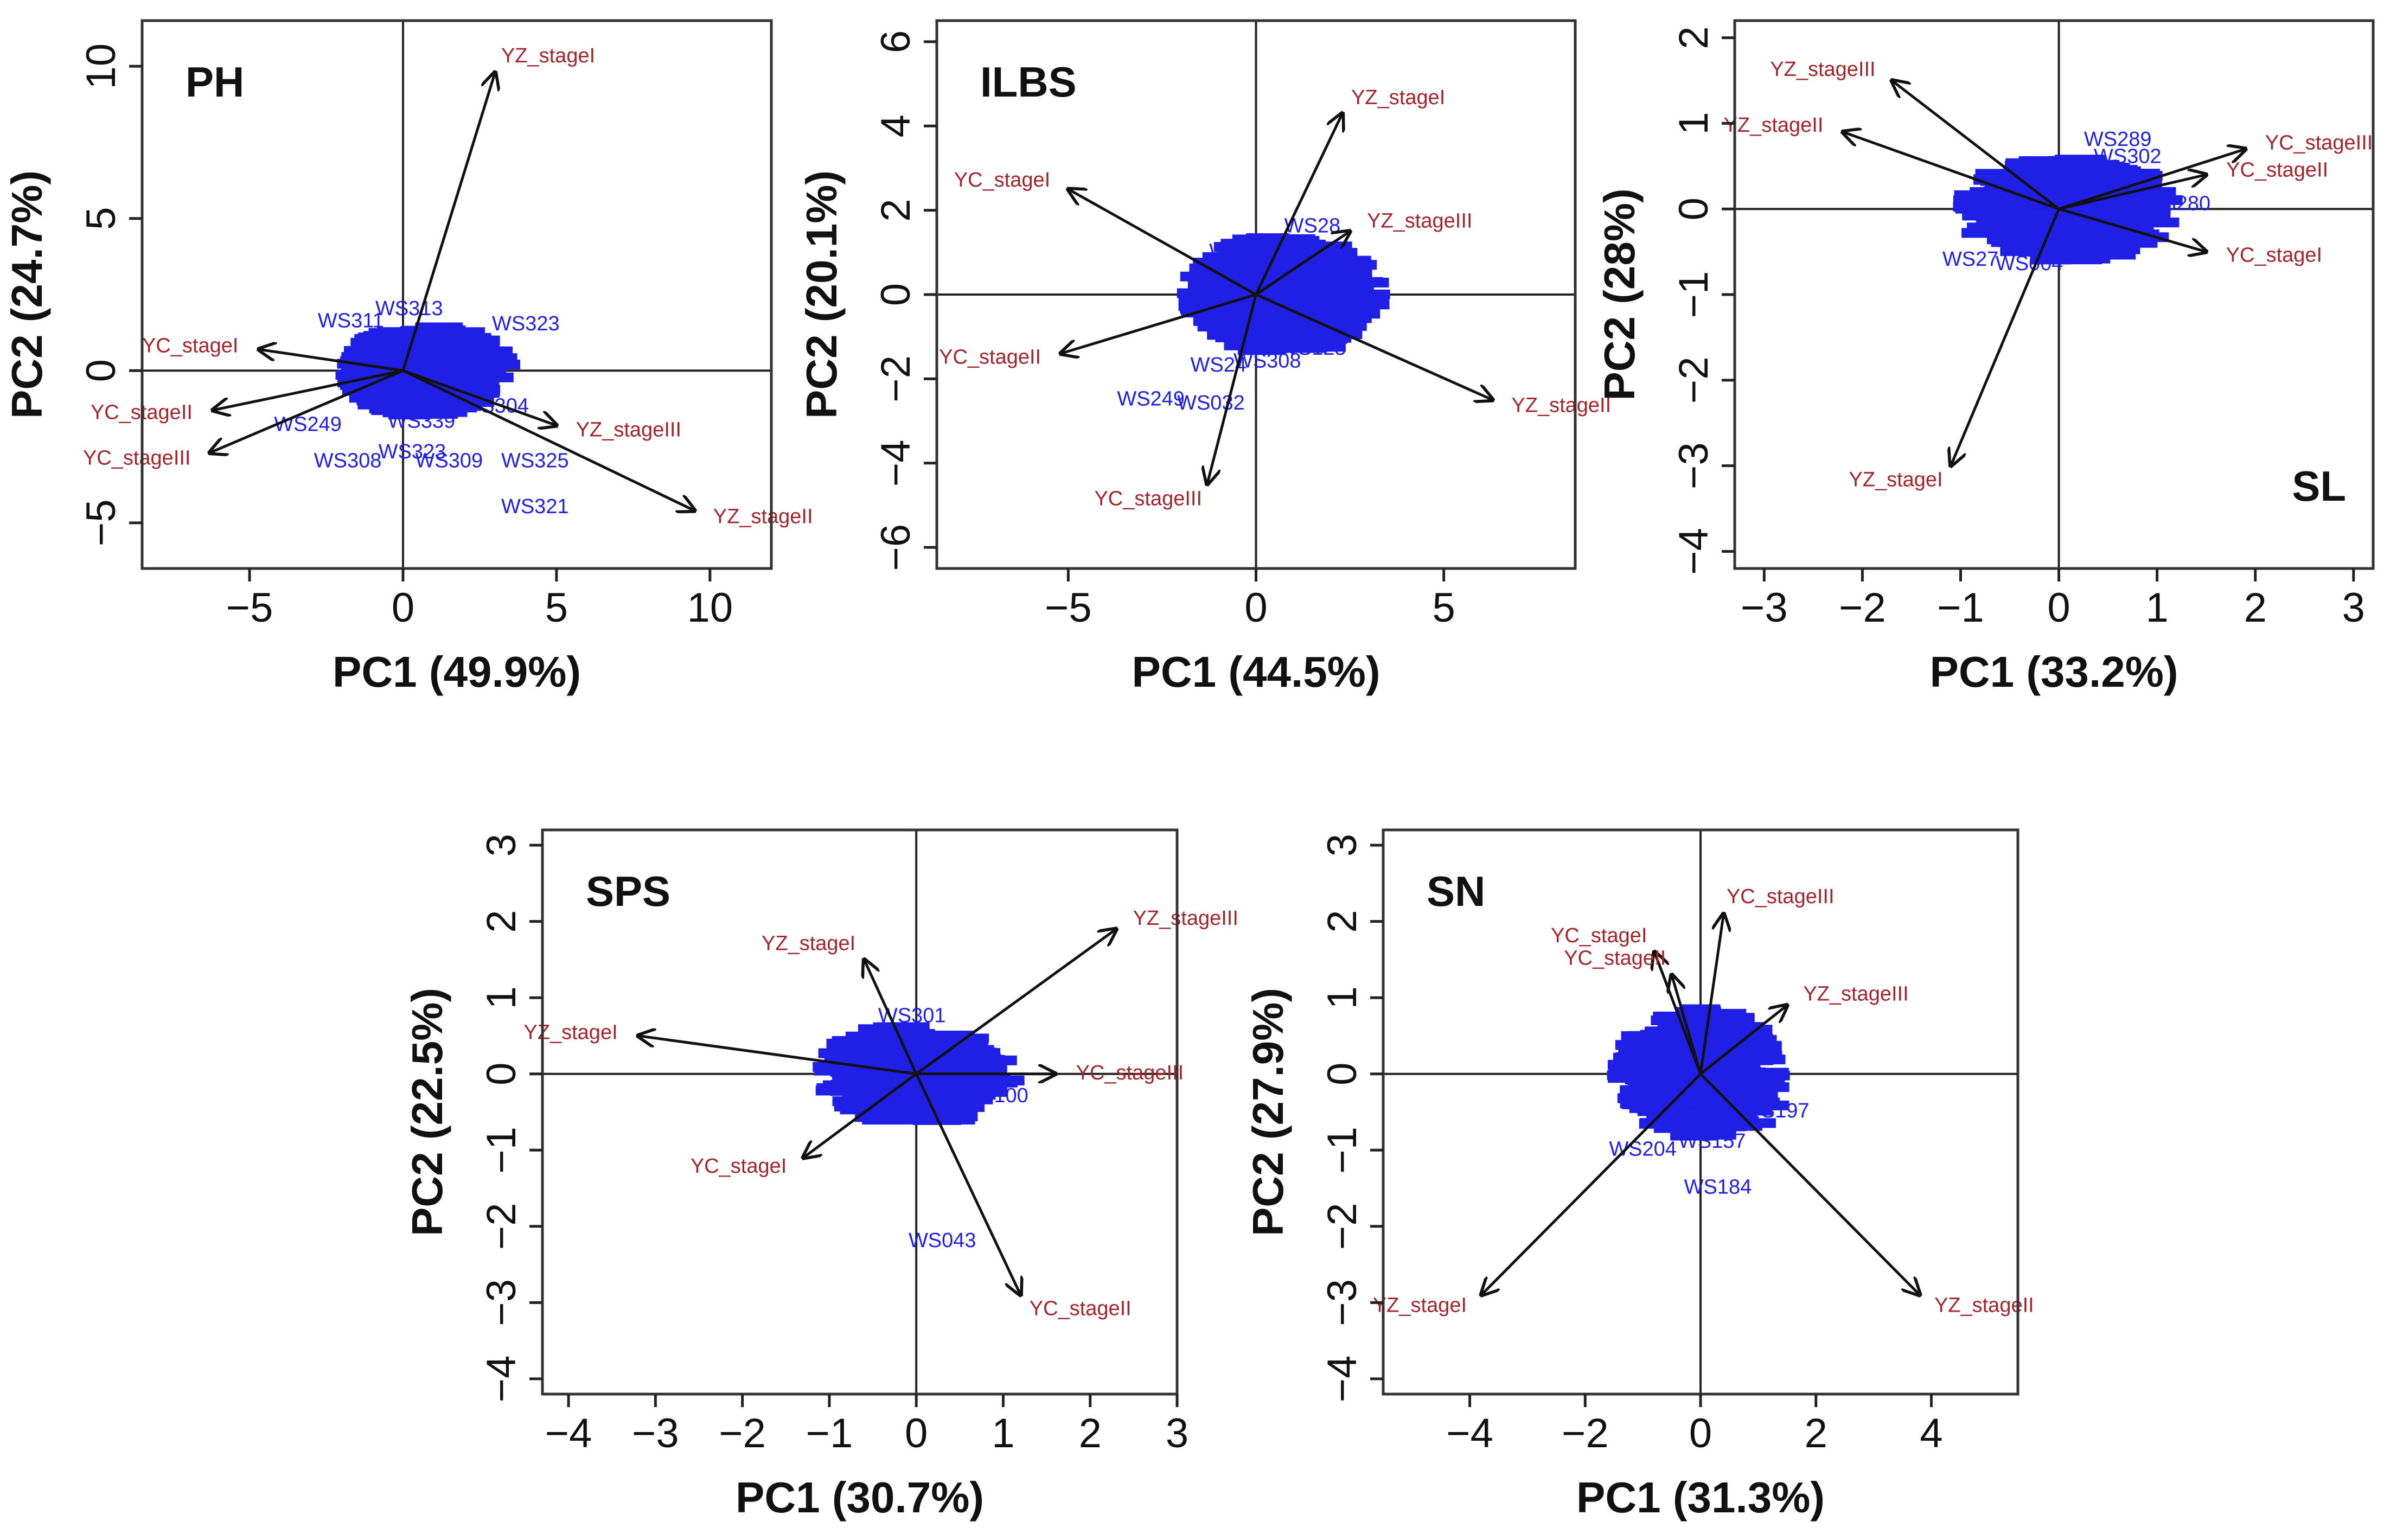  What do you see at coordinates (1694, 38) in the screenshot?
I see `y-tick-label: 2` at bounding box center [1694, 38].